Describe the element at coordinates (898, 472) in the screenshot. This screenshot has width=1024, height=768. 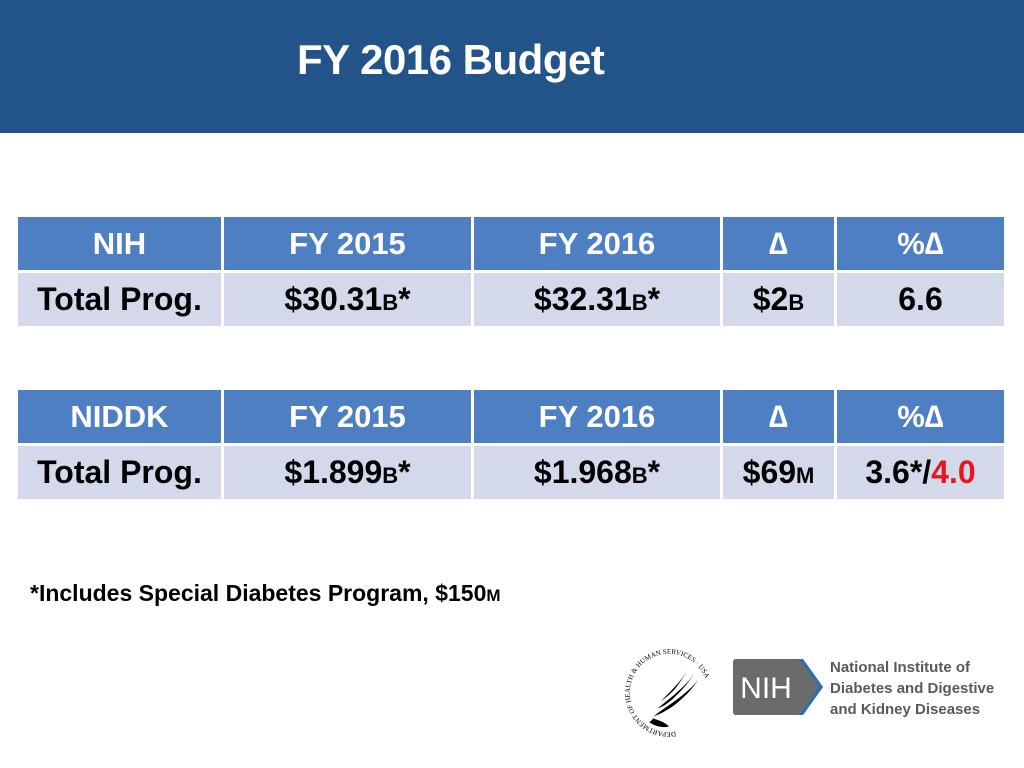
I see `cell-pct-delta-a: 3.6*/` at that location.